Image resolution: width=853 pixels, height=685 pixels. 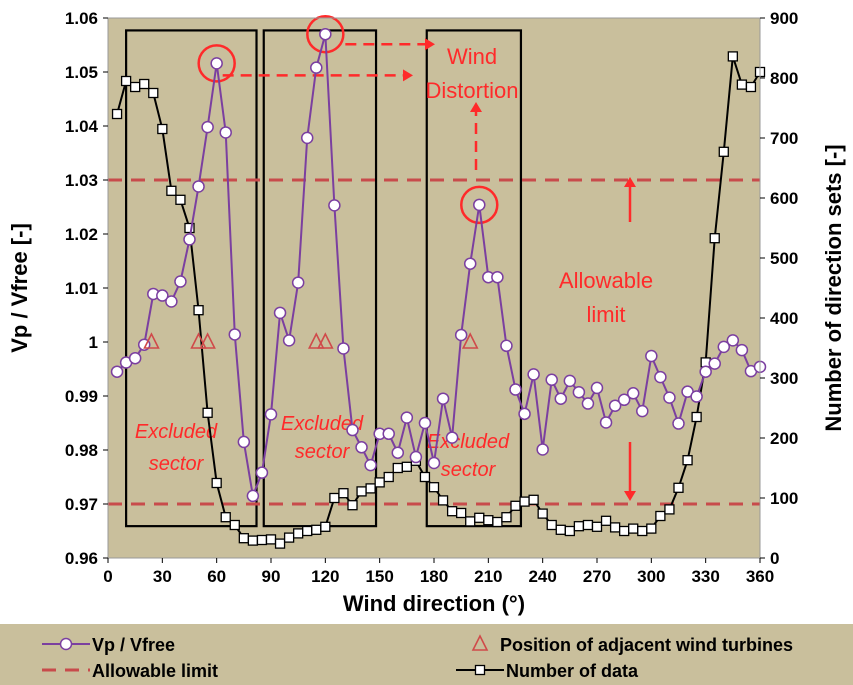 I want to click on arrow-head, so click(x=630, y=496).